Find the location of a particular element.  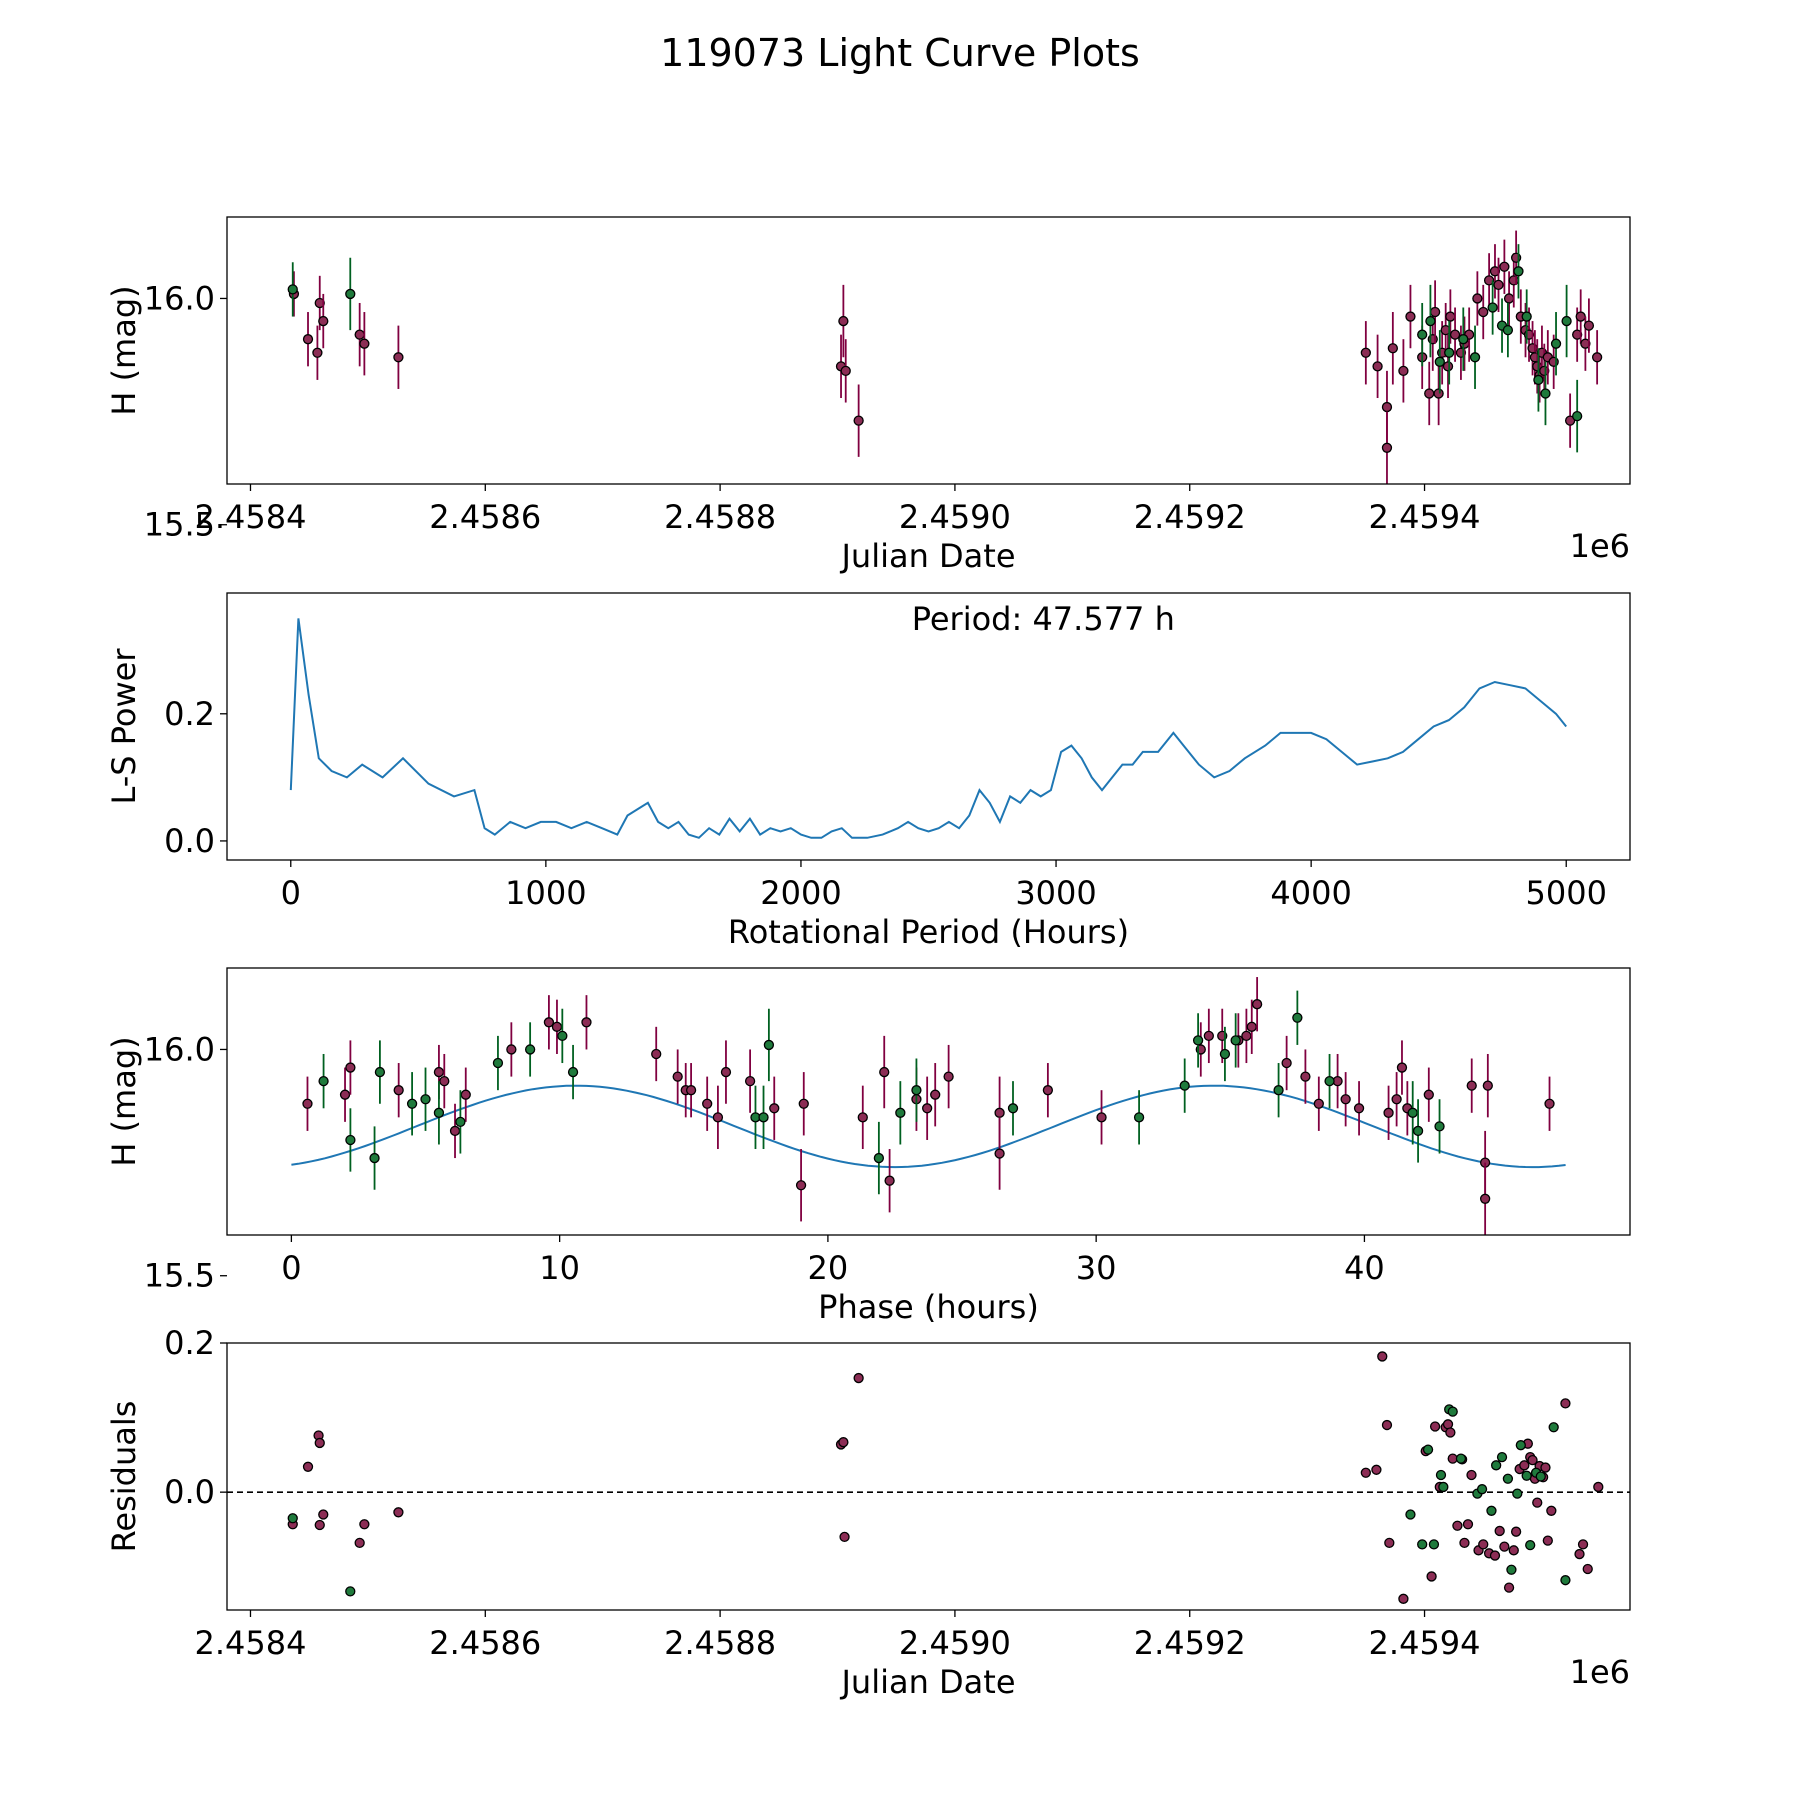

lightcurve-xtick-label-2: 2.4588 is located at coordinates (720, 517).